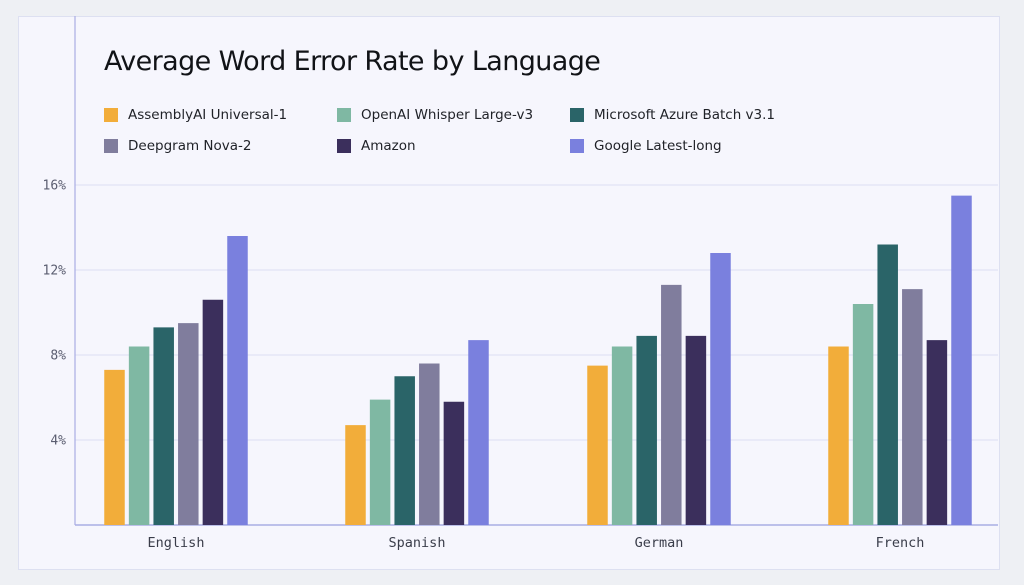 Image resolution: width=1024 pixels, height=585 pixels. What do you see at coordinates (55, 271) in the screenshot?
I see `y-tick-label-12: 12%` at bounding box center [55, 271].